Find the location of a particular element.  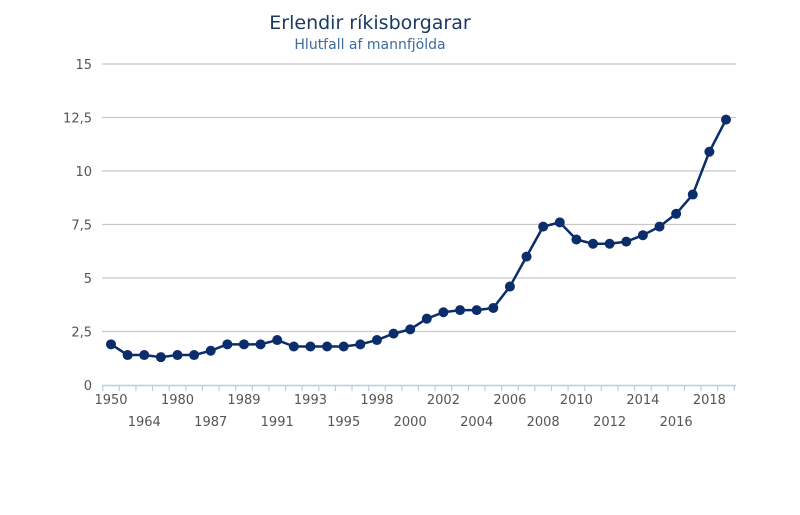

y-tick-label: 12,5 is located at coordinates (77, 119).